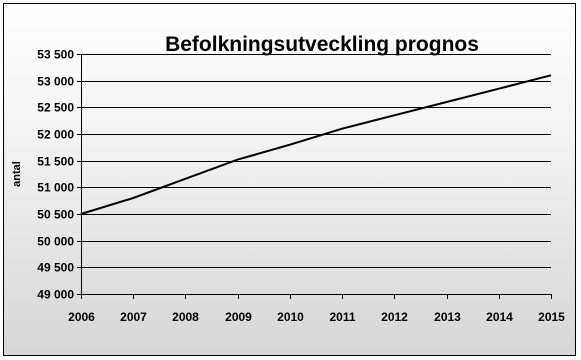 This screenshot has width=581, height=360. What do you see at coordinates (499, 317) in the screenshot?
I see `x-tick-label: 2014` at bounding box center [499, 317].